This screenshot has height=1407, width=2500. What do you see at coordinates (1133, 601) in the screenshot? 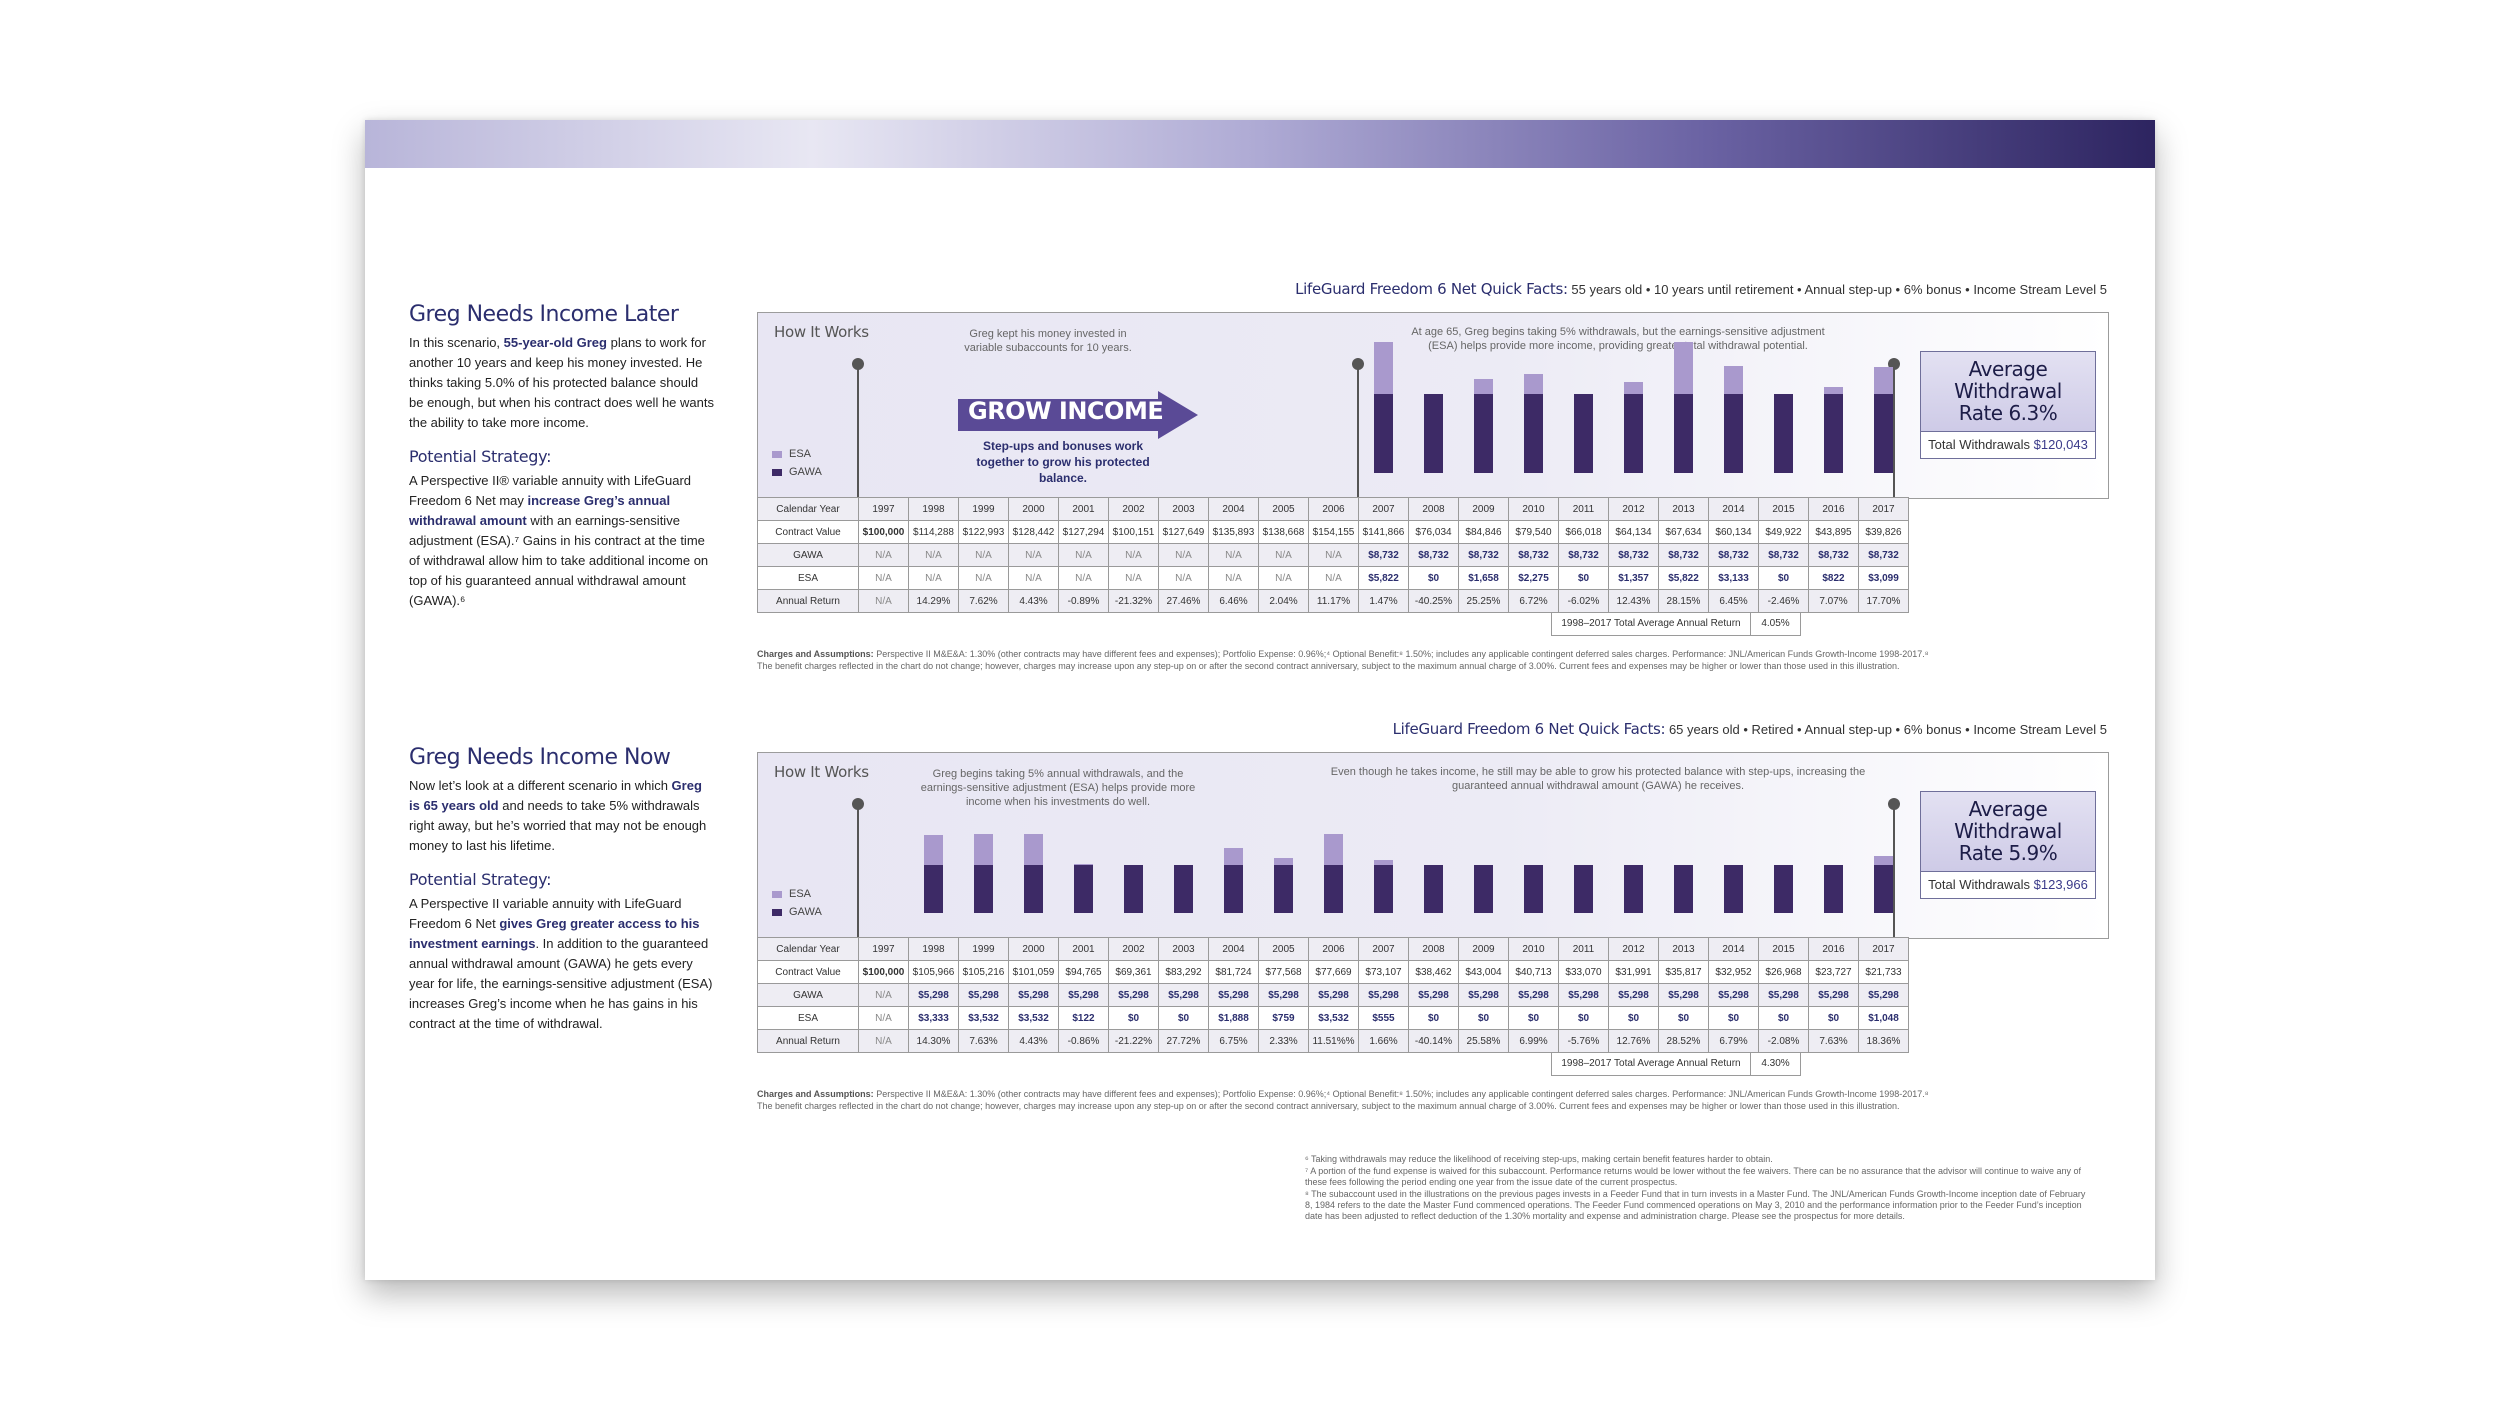
I see `table-cell: -21.32%` at bounding box center [1133, 601].